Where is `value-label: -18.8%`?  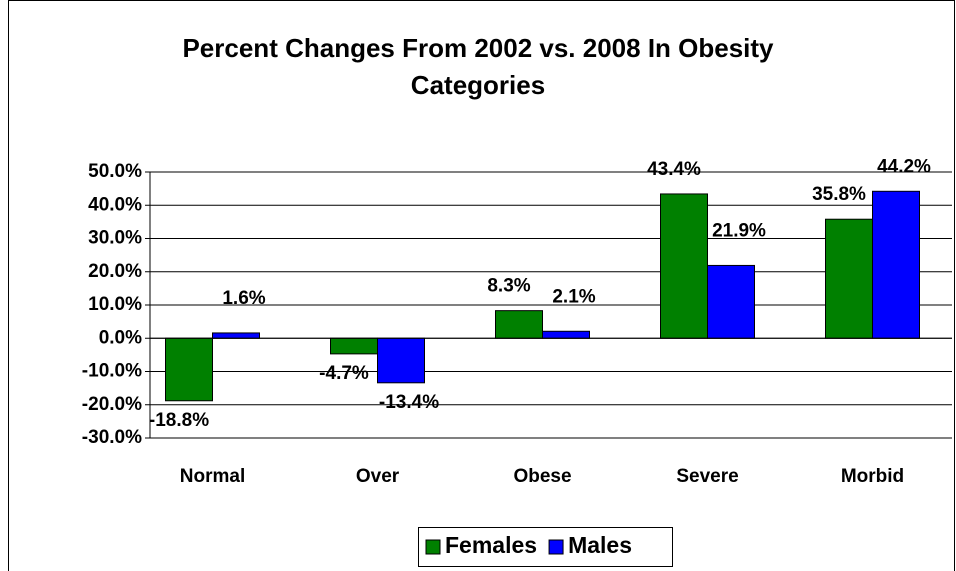 value-label: -18.8% is located at coordinates (179, 420).